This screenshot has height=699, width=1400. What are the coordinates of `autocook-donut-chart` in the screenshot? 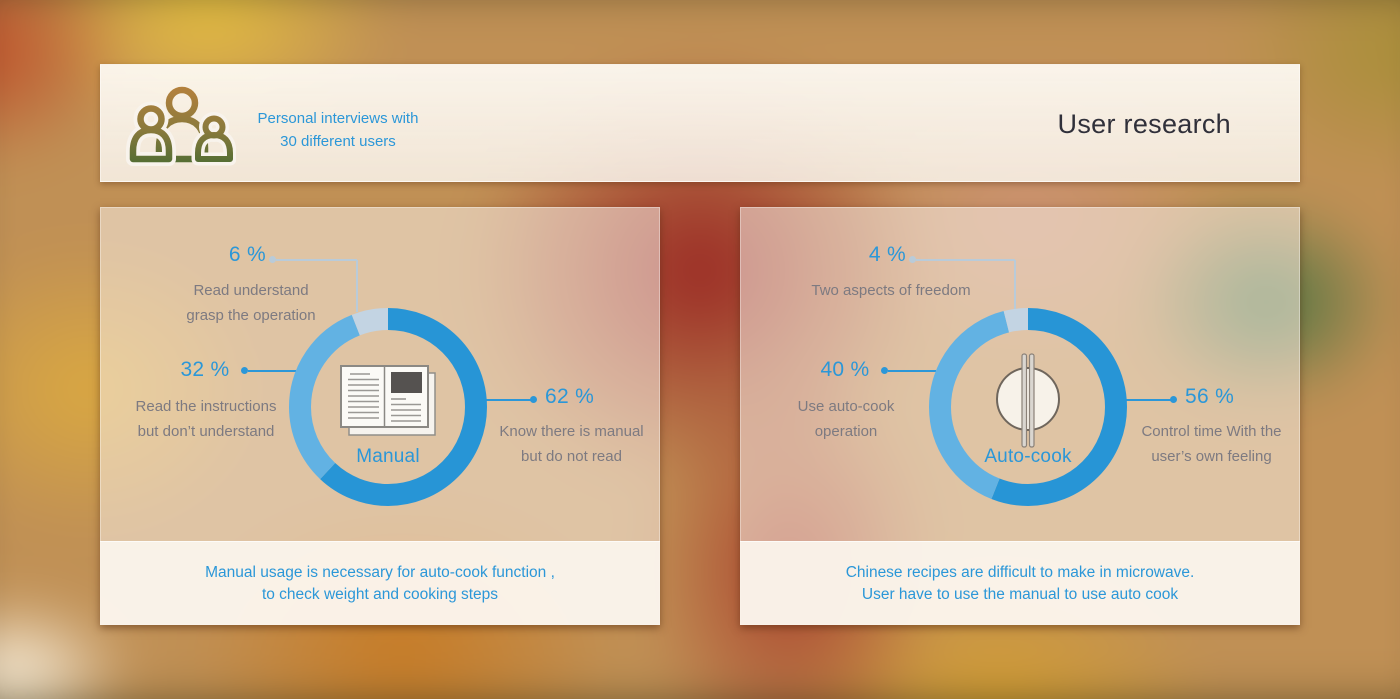 It's located at (1028, 407).